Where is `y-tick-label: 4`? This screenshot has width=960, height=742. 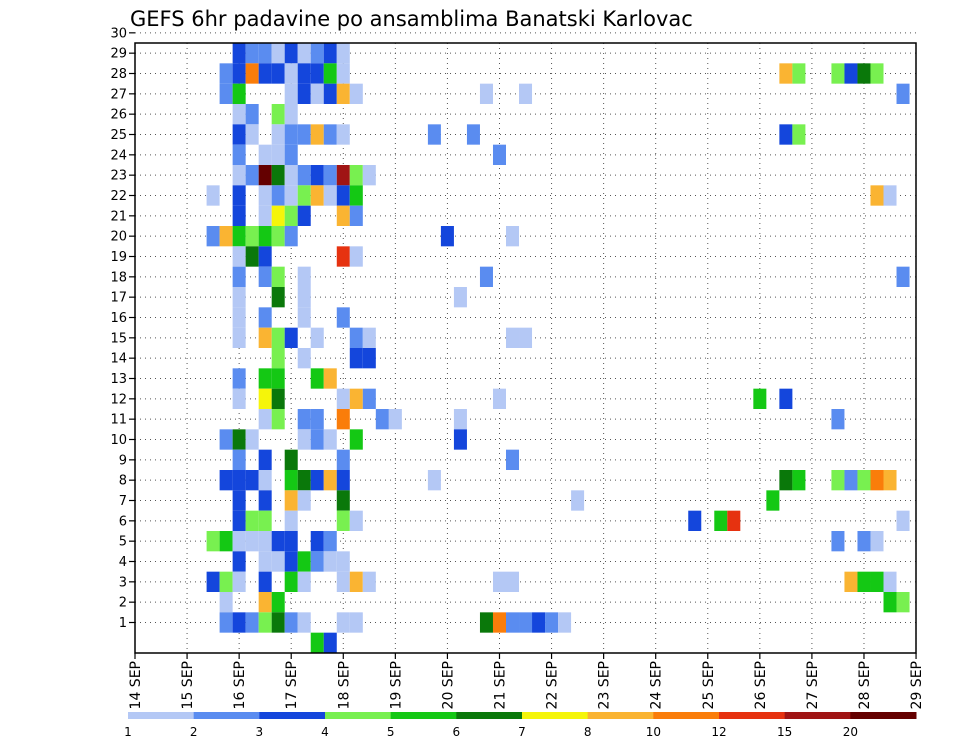
y-tick-label: 4 is located at coordinates (123, 562).